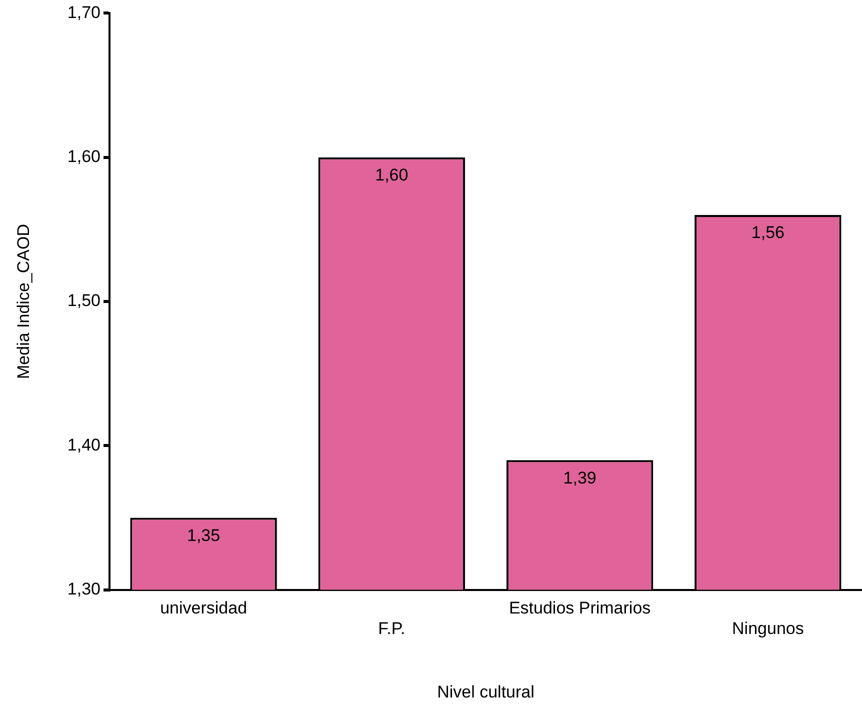  I want to click on data-label: 1,39, so click(579, 478).